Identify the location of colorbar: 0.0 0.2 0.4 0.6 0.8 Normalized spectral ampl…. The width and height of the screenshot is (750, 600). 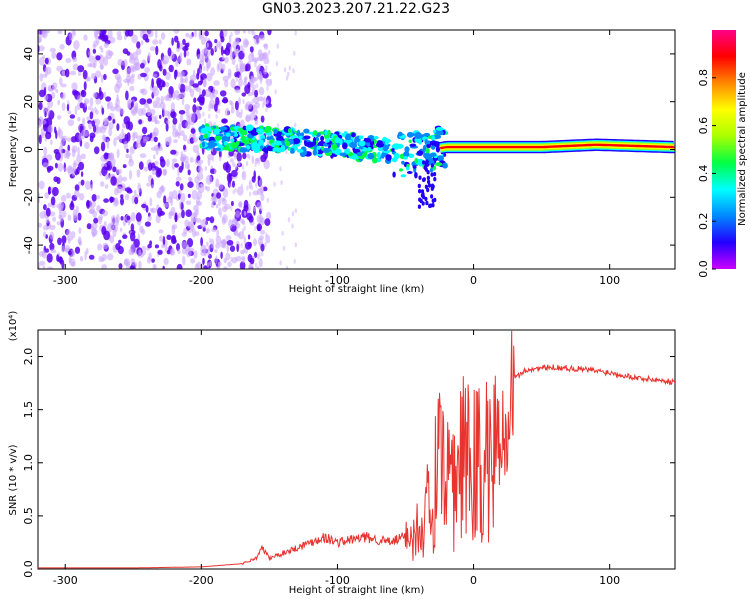
(722, 154).